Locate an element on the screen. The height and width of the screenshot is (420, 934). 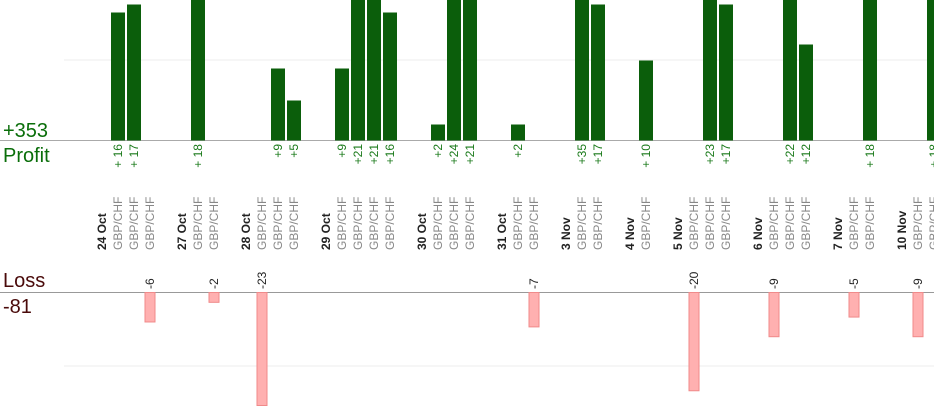
profit-value-label: + 17 is located at coordinates (134, 156).